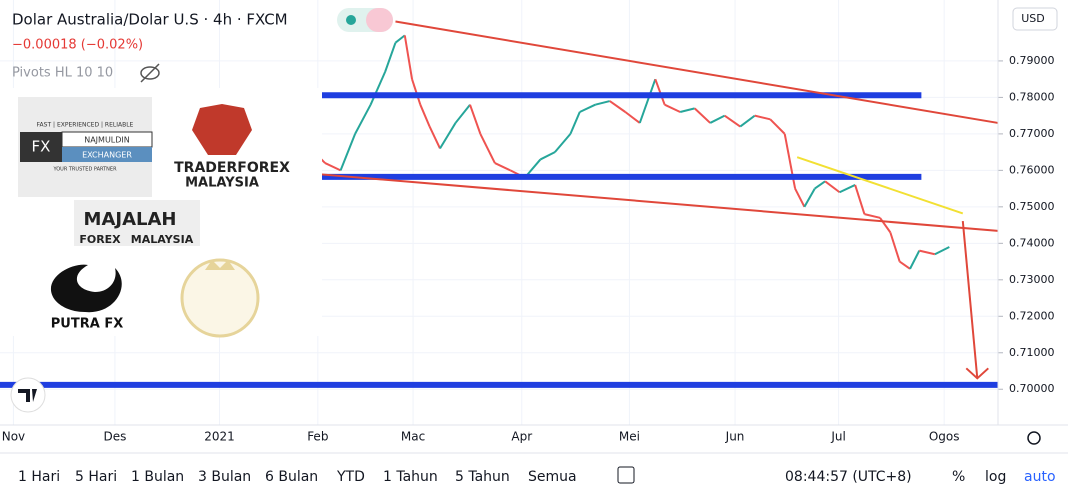 The width and height of the screenshot is (1068, 502). I want to click on range-button: 1 Tahun, so click(410, 477).